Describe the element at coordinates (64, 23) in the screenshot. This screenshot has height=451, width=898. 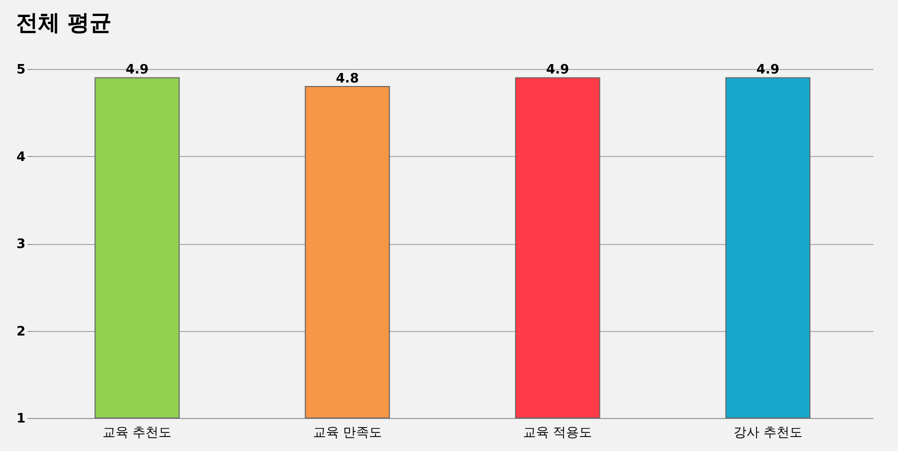
I see `chart-title: 전체 평균` at that location.